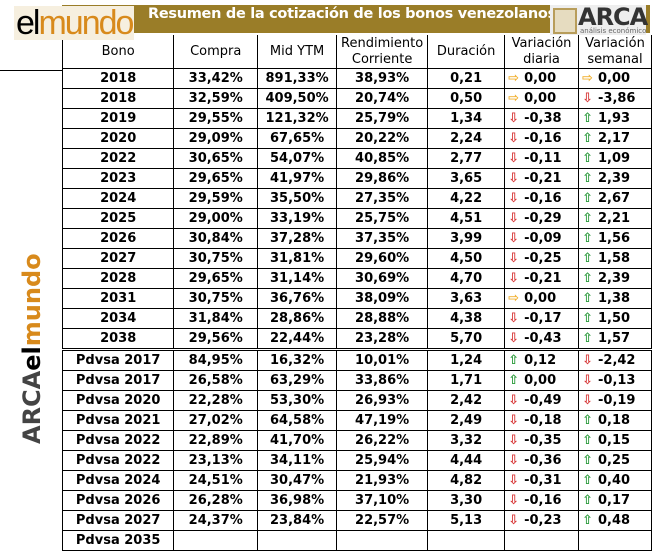 The width and height of the screenshot is (652, 556). I want to click on cell-bono: 2034, so click(118, 318).